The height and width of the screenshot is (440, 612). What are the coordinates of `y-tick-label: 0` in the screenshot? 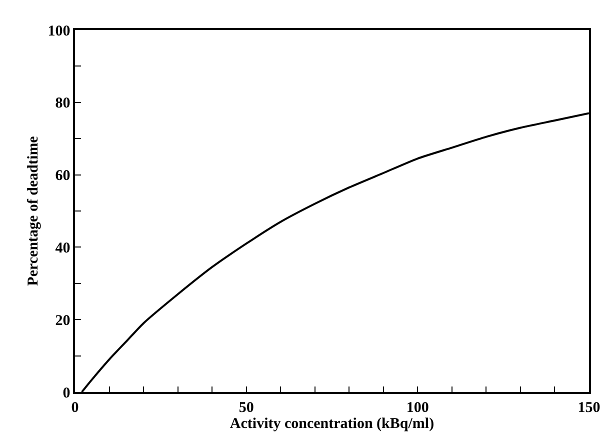 It's located at (66, 393).